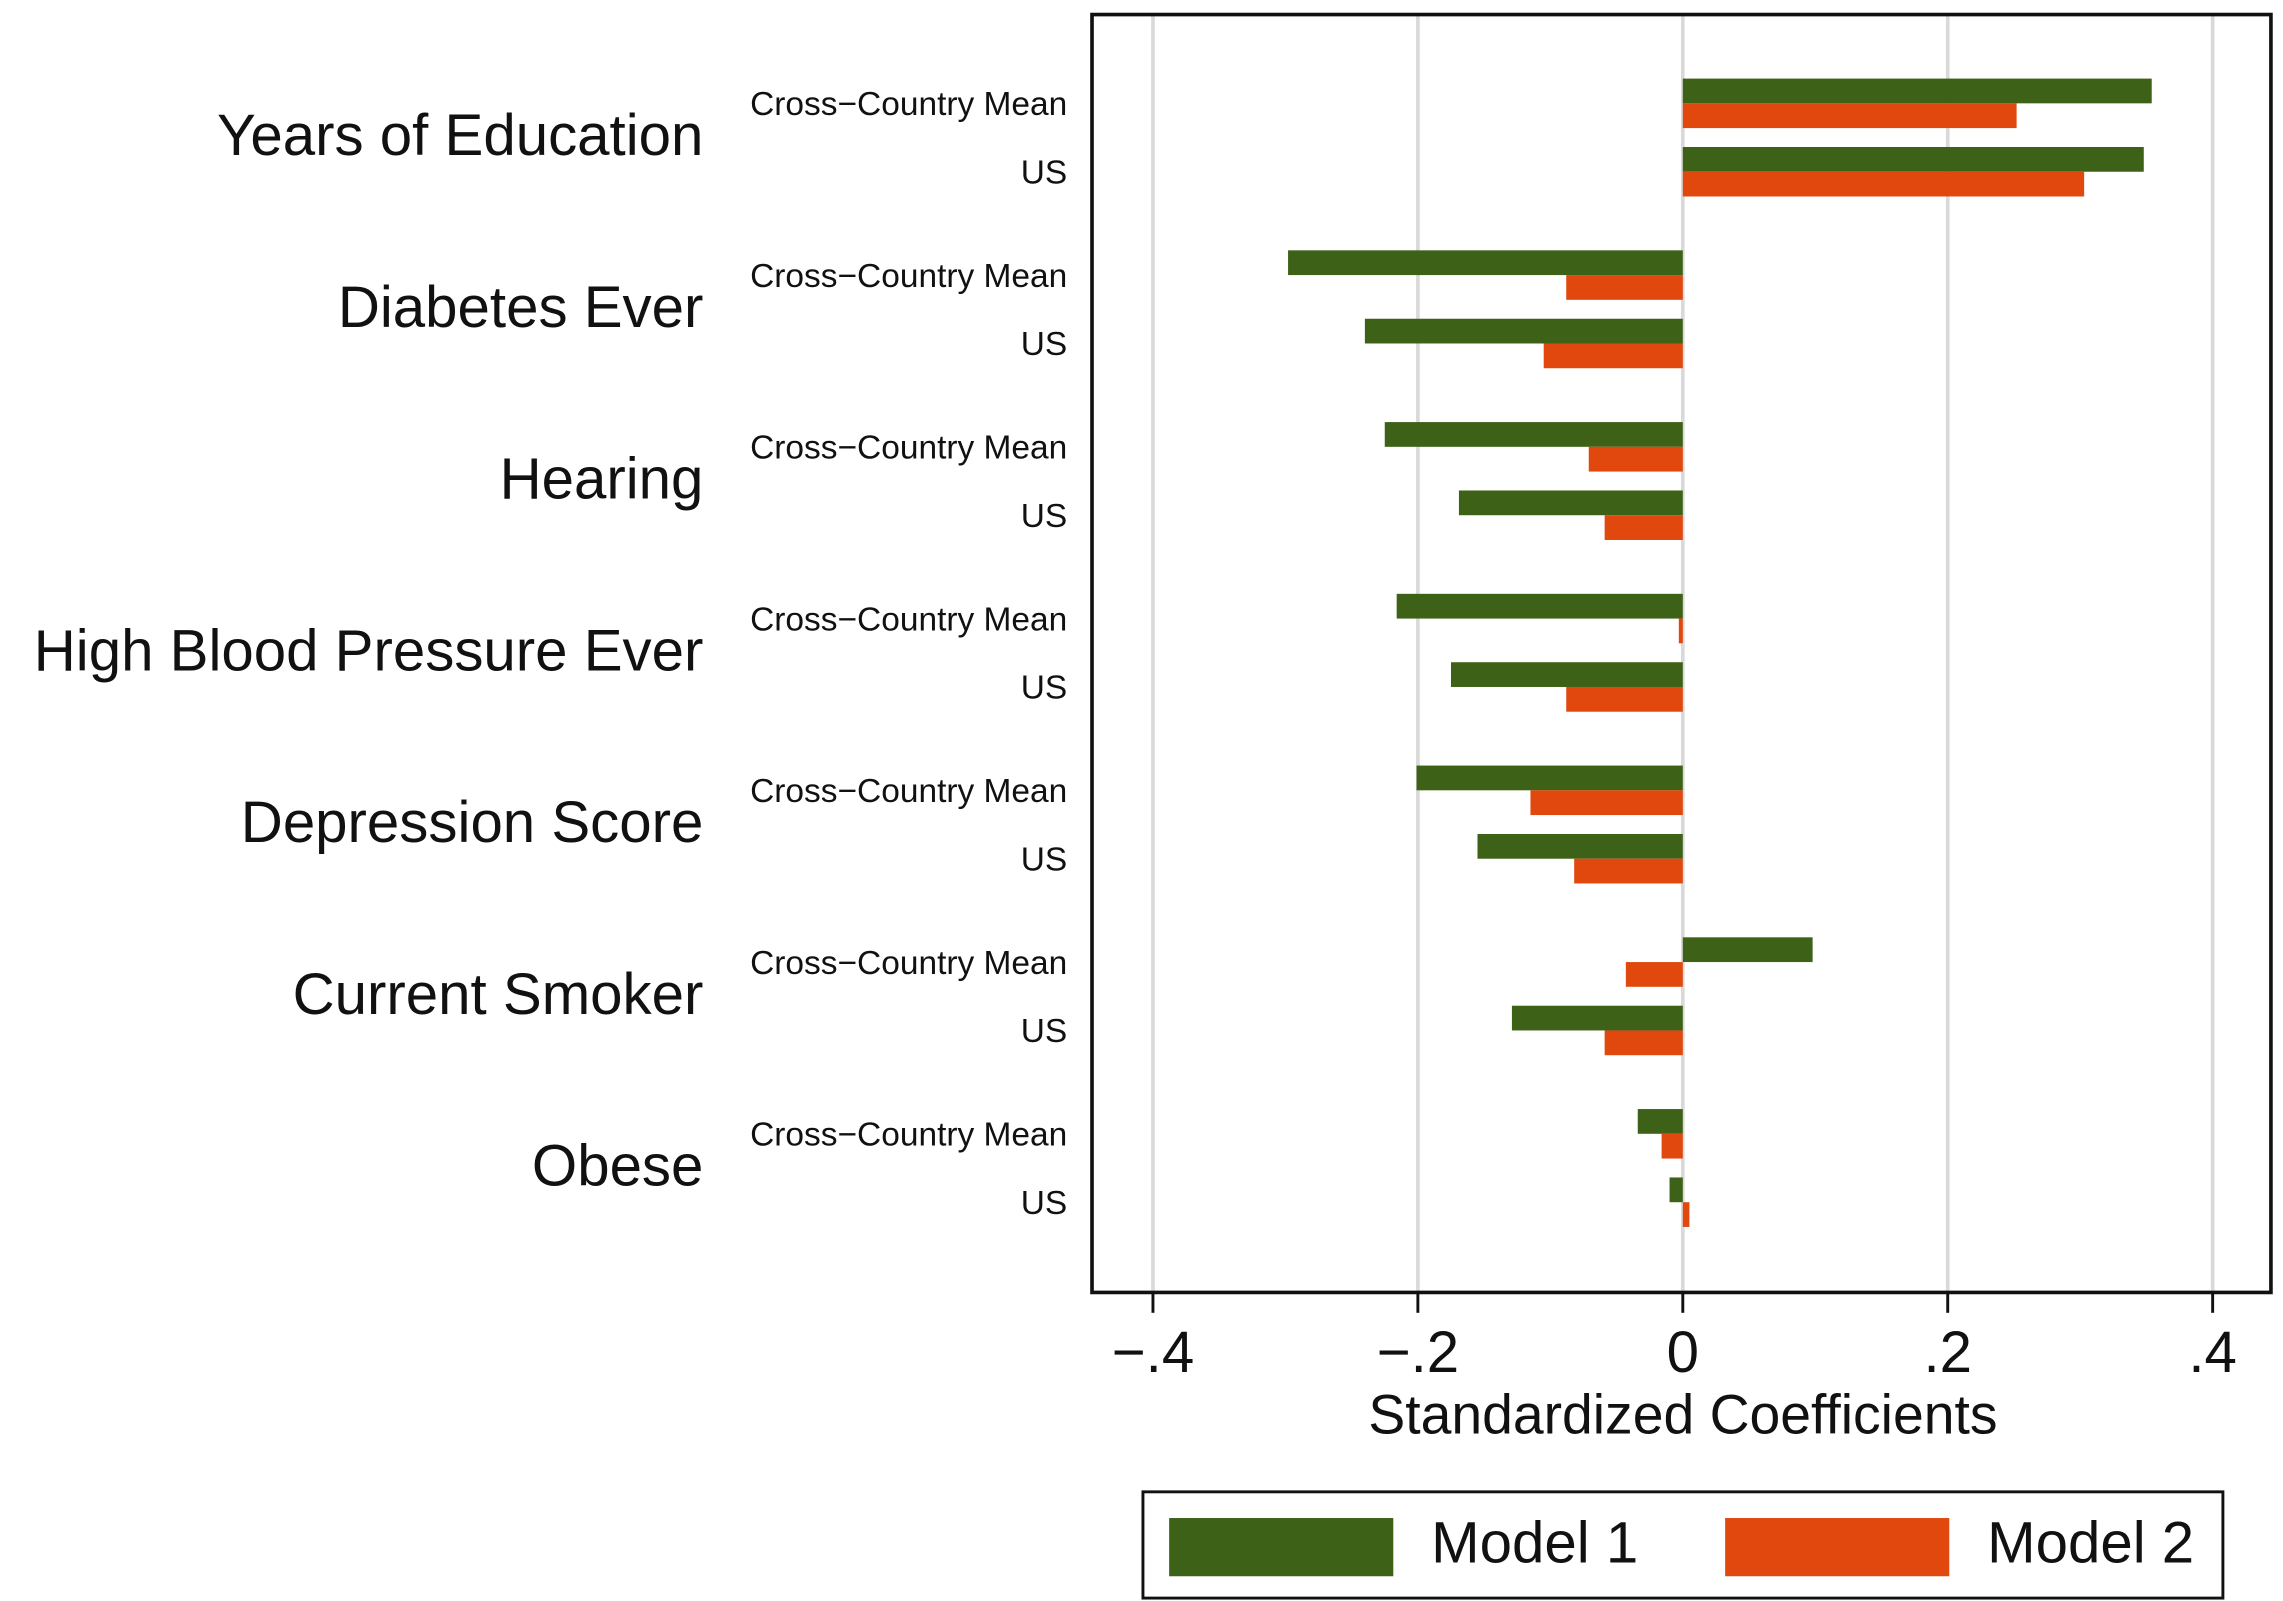  I want to click on x-axis-title: Standardized Coefficients, so click(1682, 1415).